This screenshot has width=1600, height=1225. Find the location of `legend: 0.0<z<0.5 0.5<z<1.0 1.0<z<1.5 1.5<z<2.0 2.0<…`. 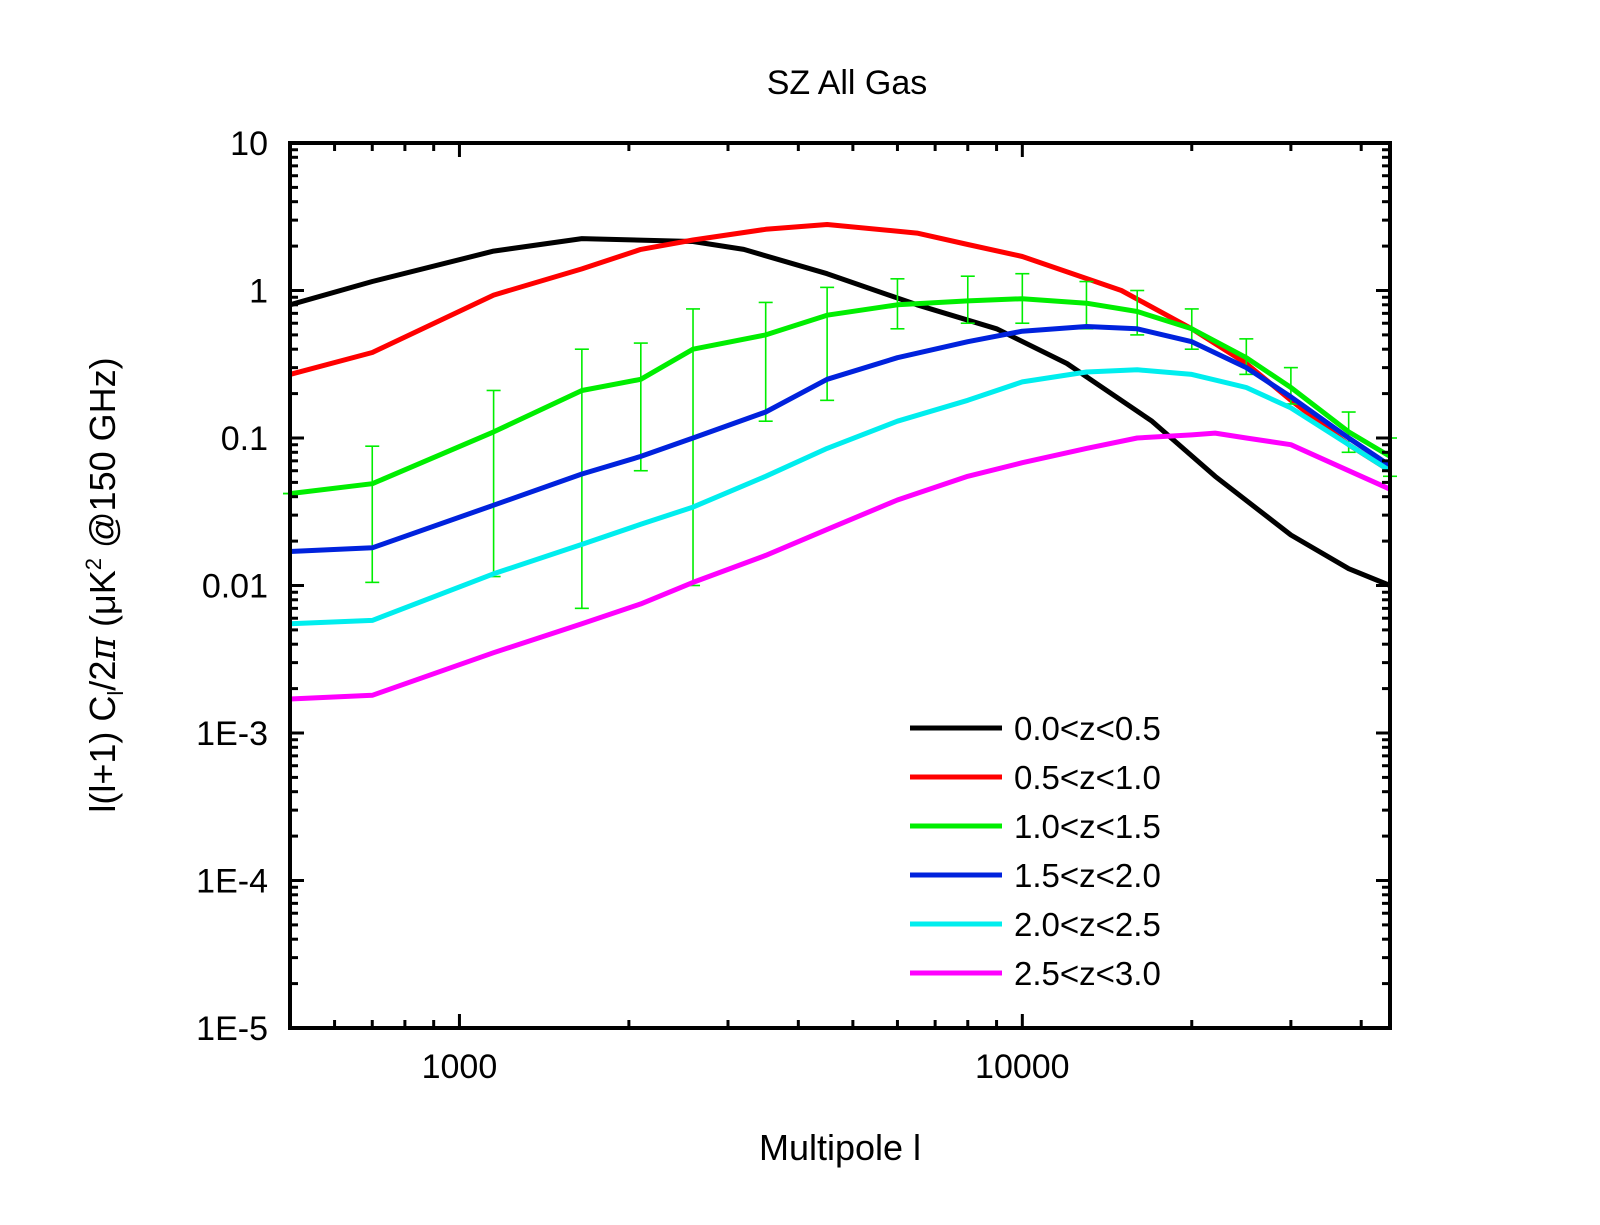

legend: 0.0<z<0.5 0.5<z<1.0 1.0<z<1.5 1.5<z<2.0 2.0<… is located at coordinates (1035, 851).